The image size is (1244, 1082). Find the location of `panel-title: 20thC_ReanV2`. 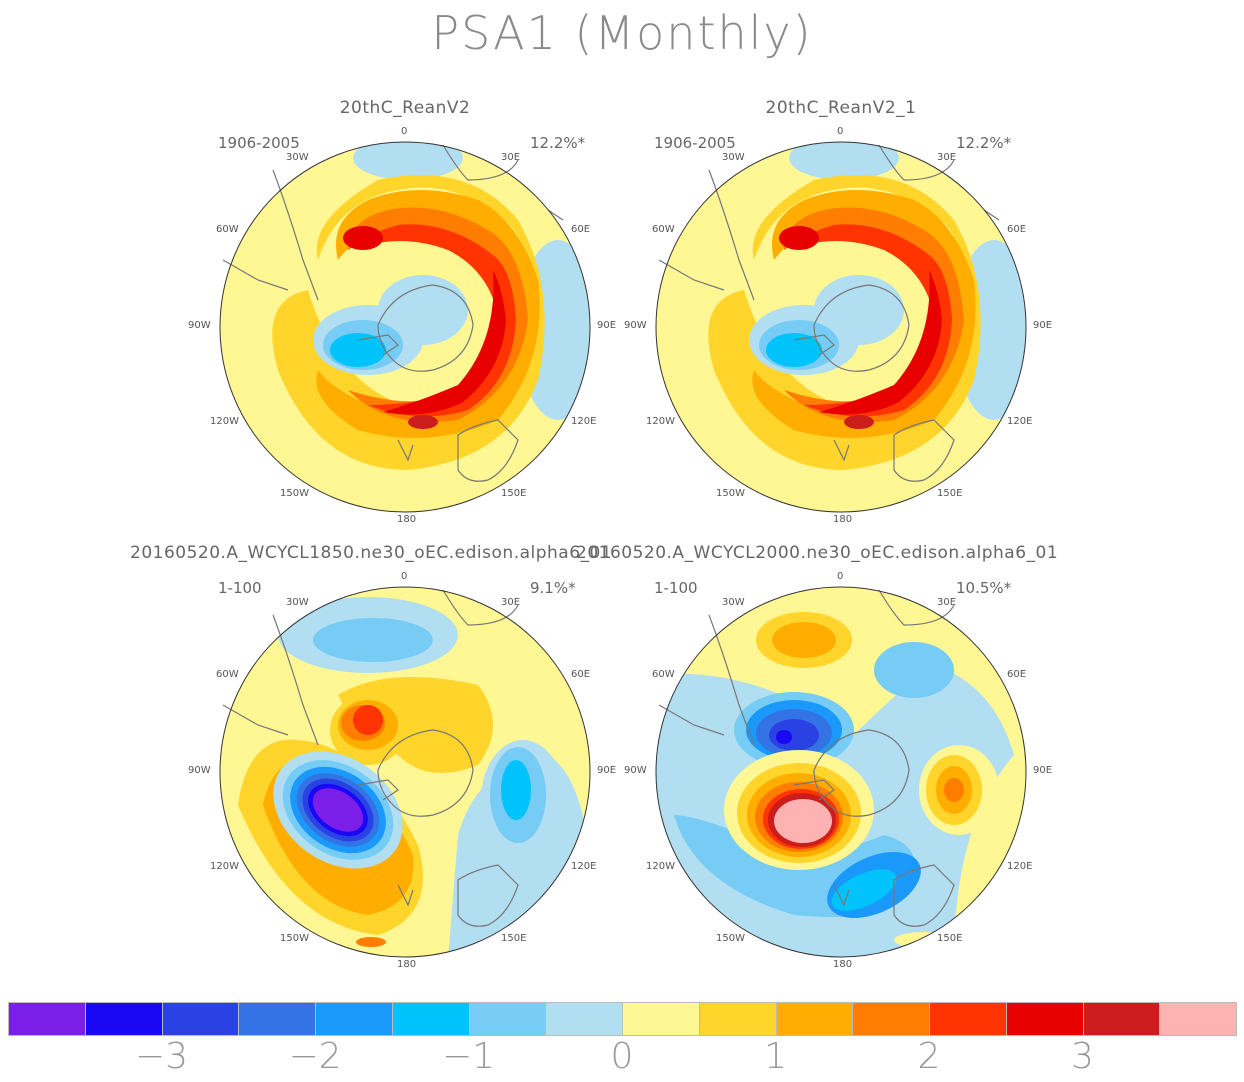

panel-title: 20thC_ReanV2 is located at coordinates (405, 108).